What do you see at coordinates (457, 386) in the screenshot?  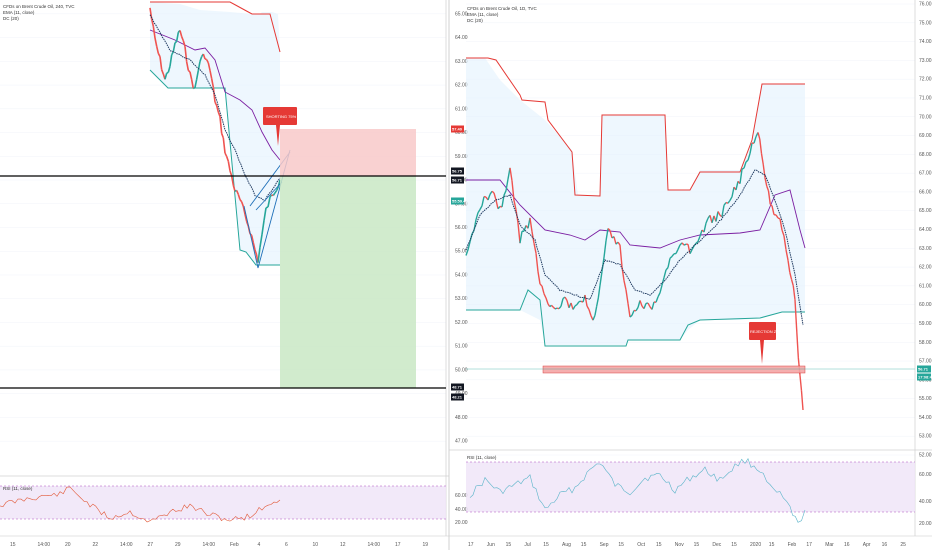 I see `price-side-label: 48.71` at bounding box center [457, 386].